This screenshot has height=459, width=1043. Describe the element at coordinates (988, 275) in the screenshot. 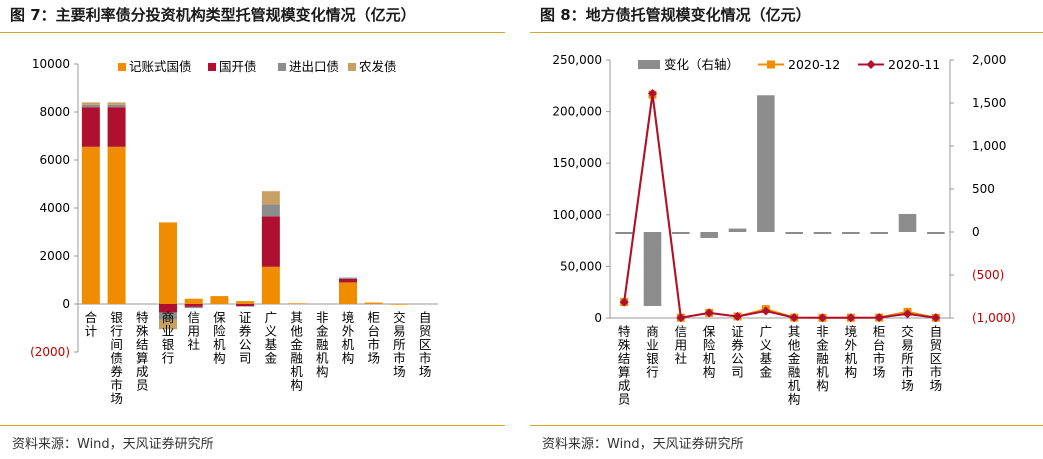

I see `right-y-tick-label: (500)` at that location.